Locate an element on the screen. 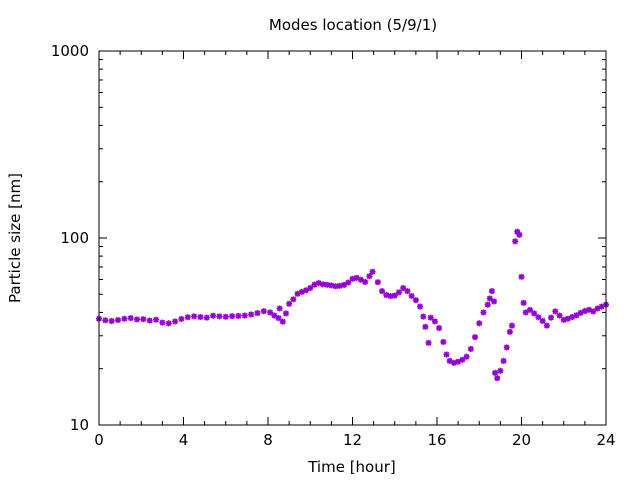 Image resolution: width=640 pixels, height=480 pixels. x-tick-label: 4 is located at coordinates (184, 440).